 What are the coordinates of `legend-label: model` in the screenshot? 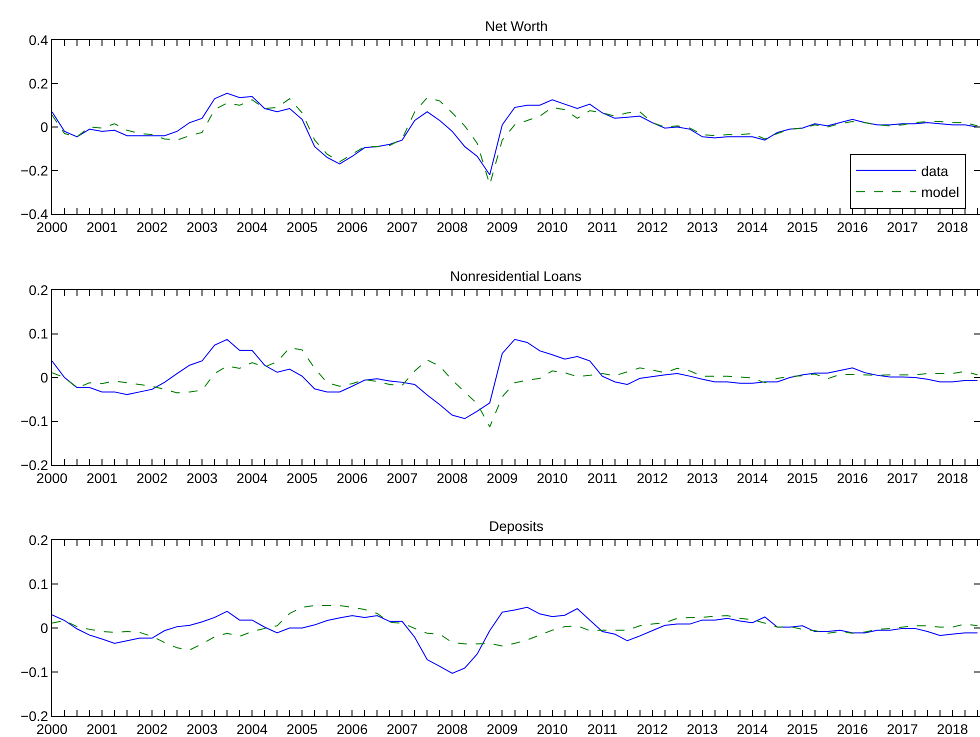 It's located at (940, 192).